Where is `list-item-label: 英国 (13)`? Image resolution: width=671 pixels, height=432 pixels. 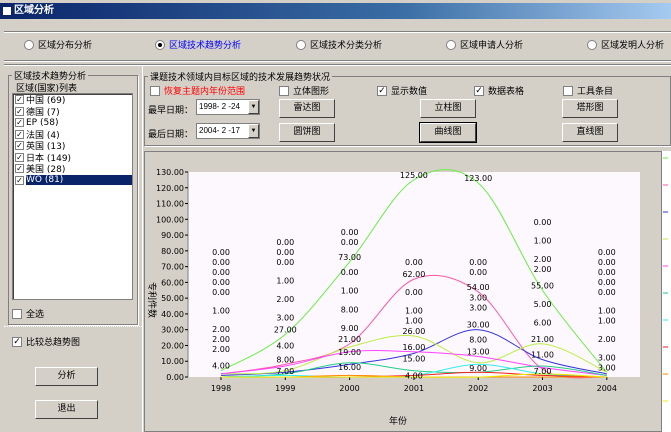
list-item-label: 英国 (13) is located at coordinates (46, 147).